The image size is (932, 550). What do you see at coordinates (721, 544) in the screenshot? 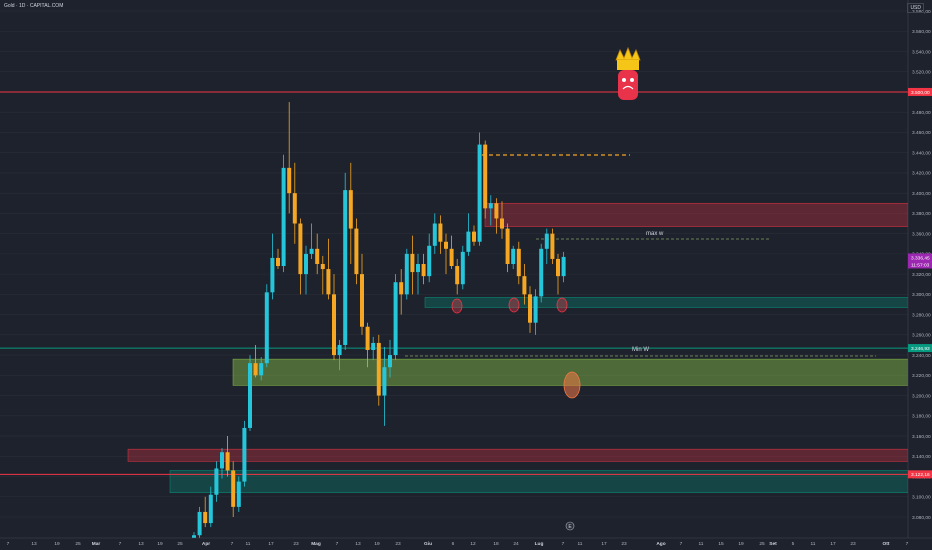
I see `time-tick: 15` at bounding box center [721, 544].